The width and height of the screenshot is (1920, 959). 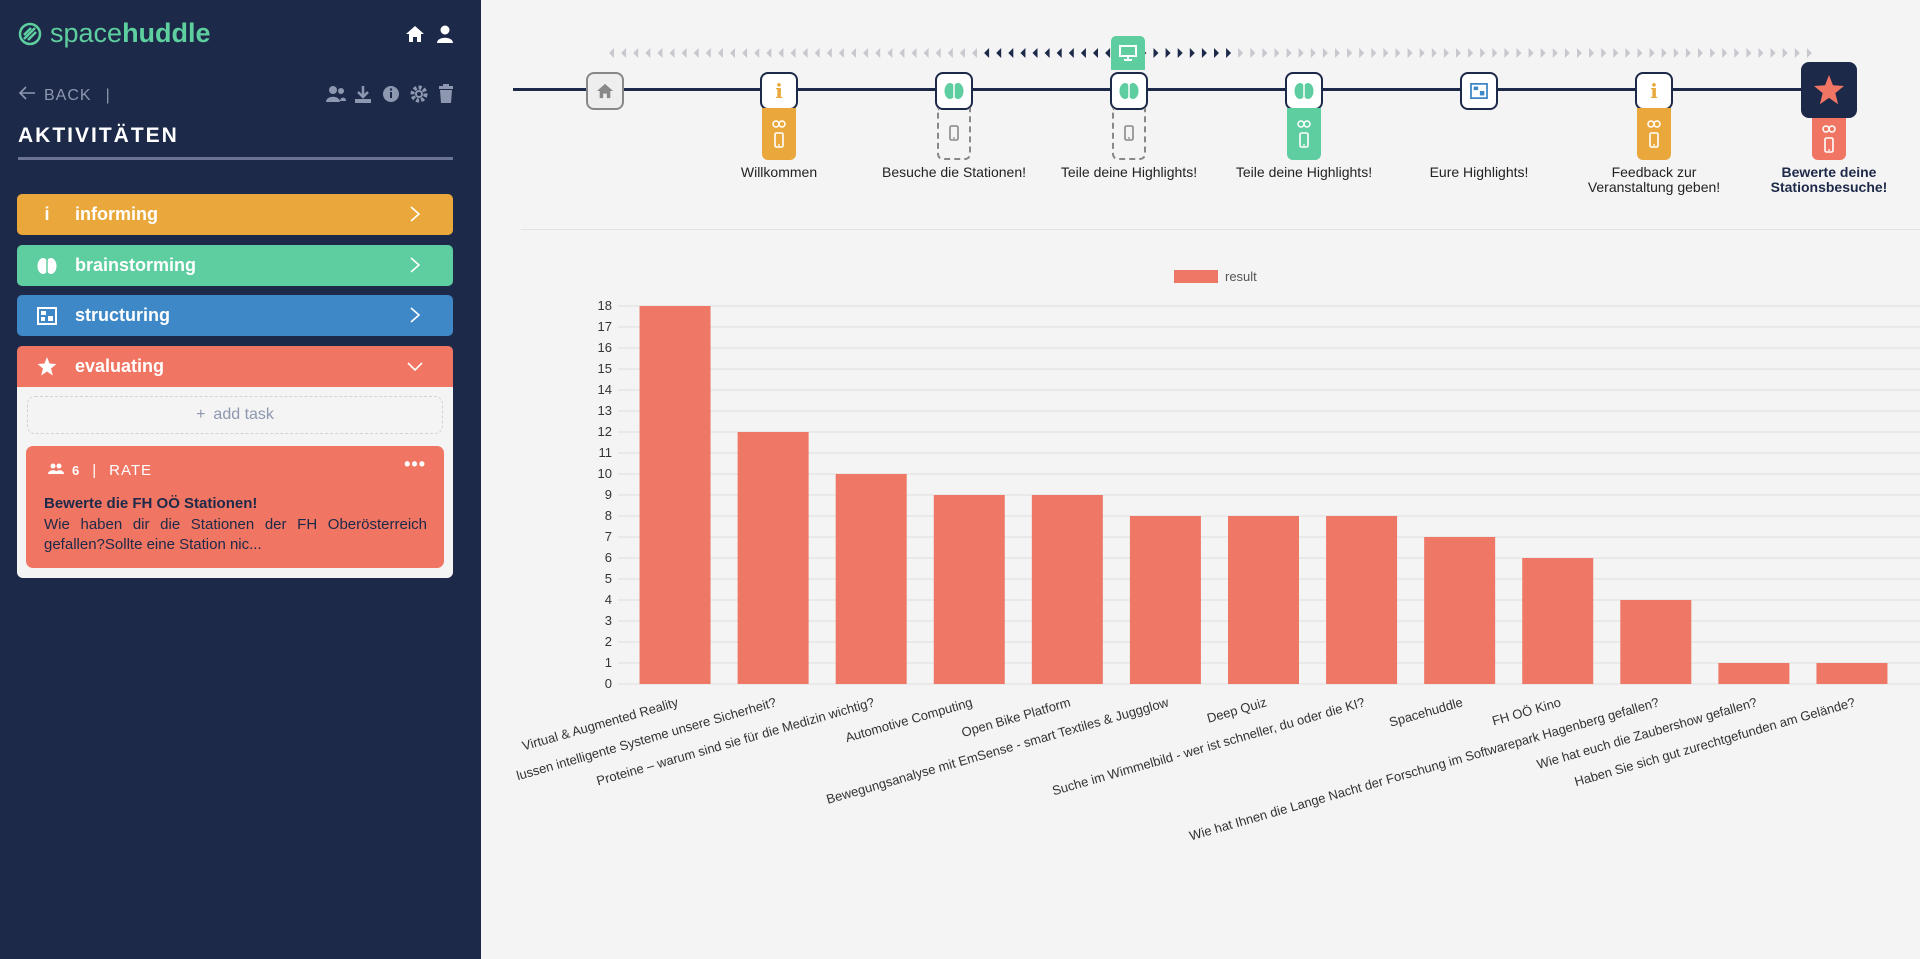 What do you see at coordinates (235, 315) in the screenshot?
I see `category-structuring: structuring` at bounding box center [235, 315].